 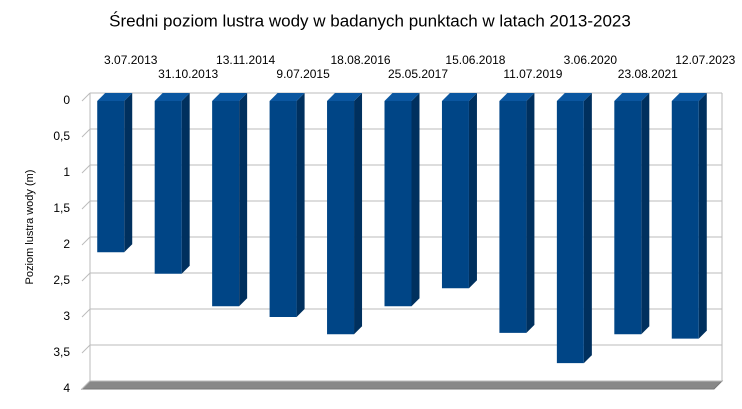 I want to click on y-tick-label: 1, so click(x=66, y=172).